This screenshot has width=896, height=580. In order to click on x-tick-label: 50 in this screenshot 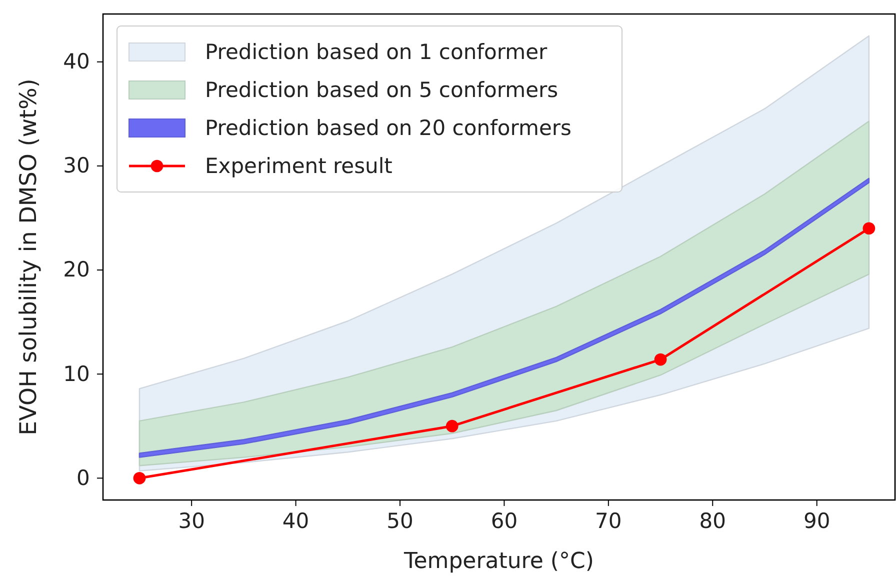, I will do `click(400, 520)`.